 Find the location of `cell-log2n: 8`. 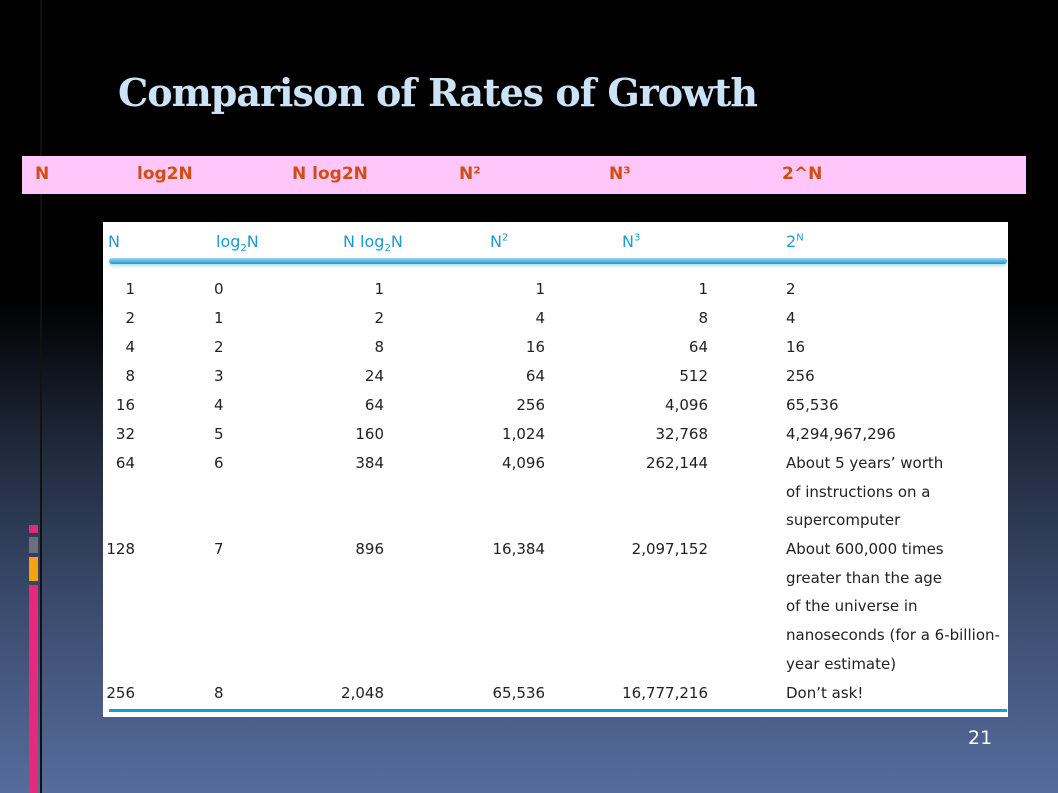

cell-log2n: 8 is located at coordinates (219, 693).